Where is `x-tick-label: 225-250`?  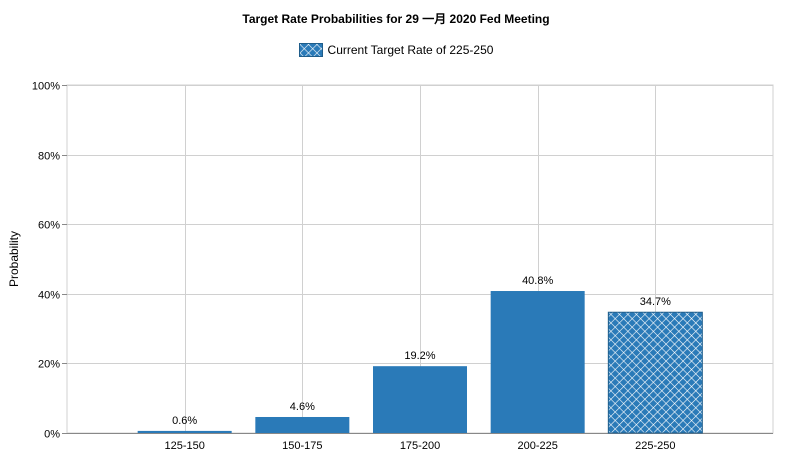
x-tick-label: 225-250 is located at coordinates (655, 446).